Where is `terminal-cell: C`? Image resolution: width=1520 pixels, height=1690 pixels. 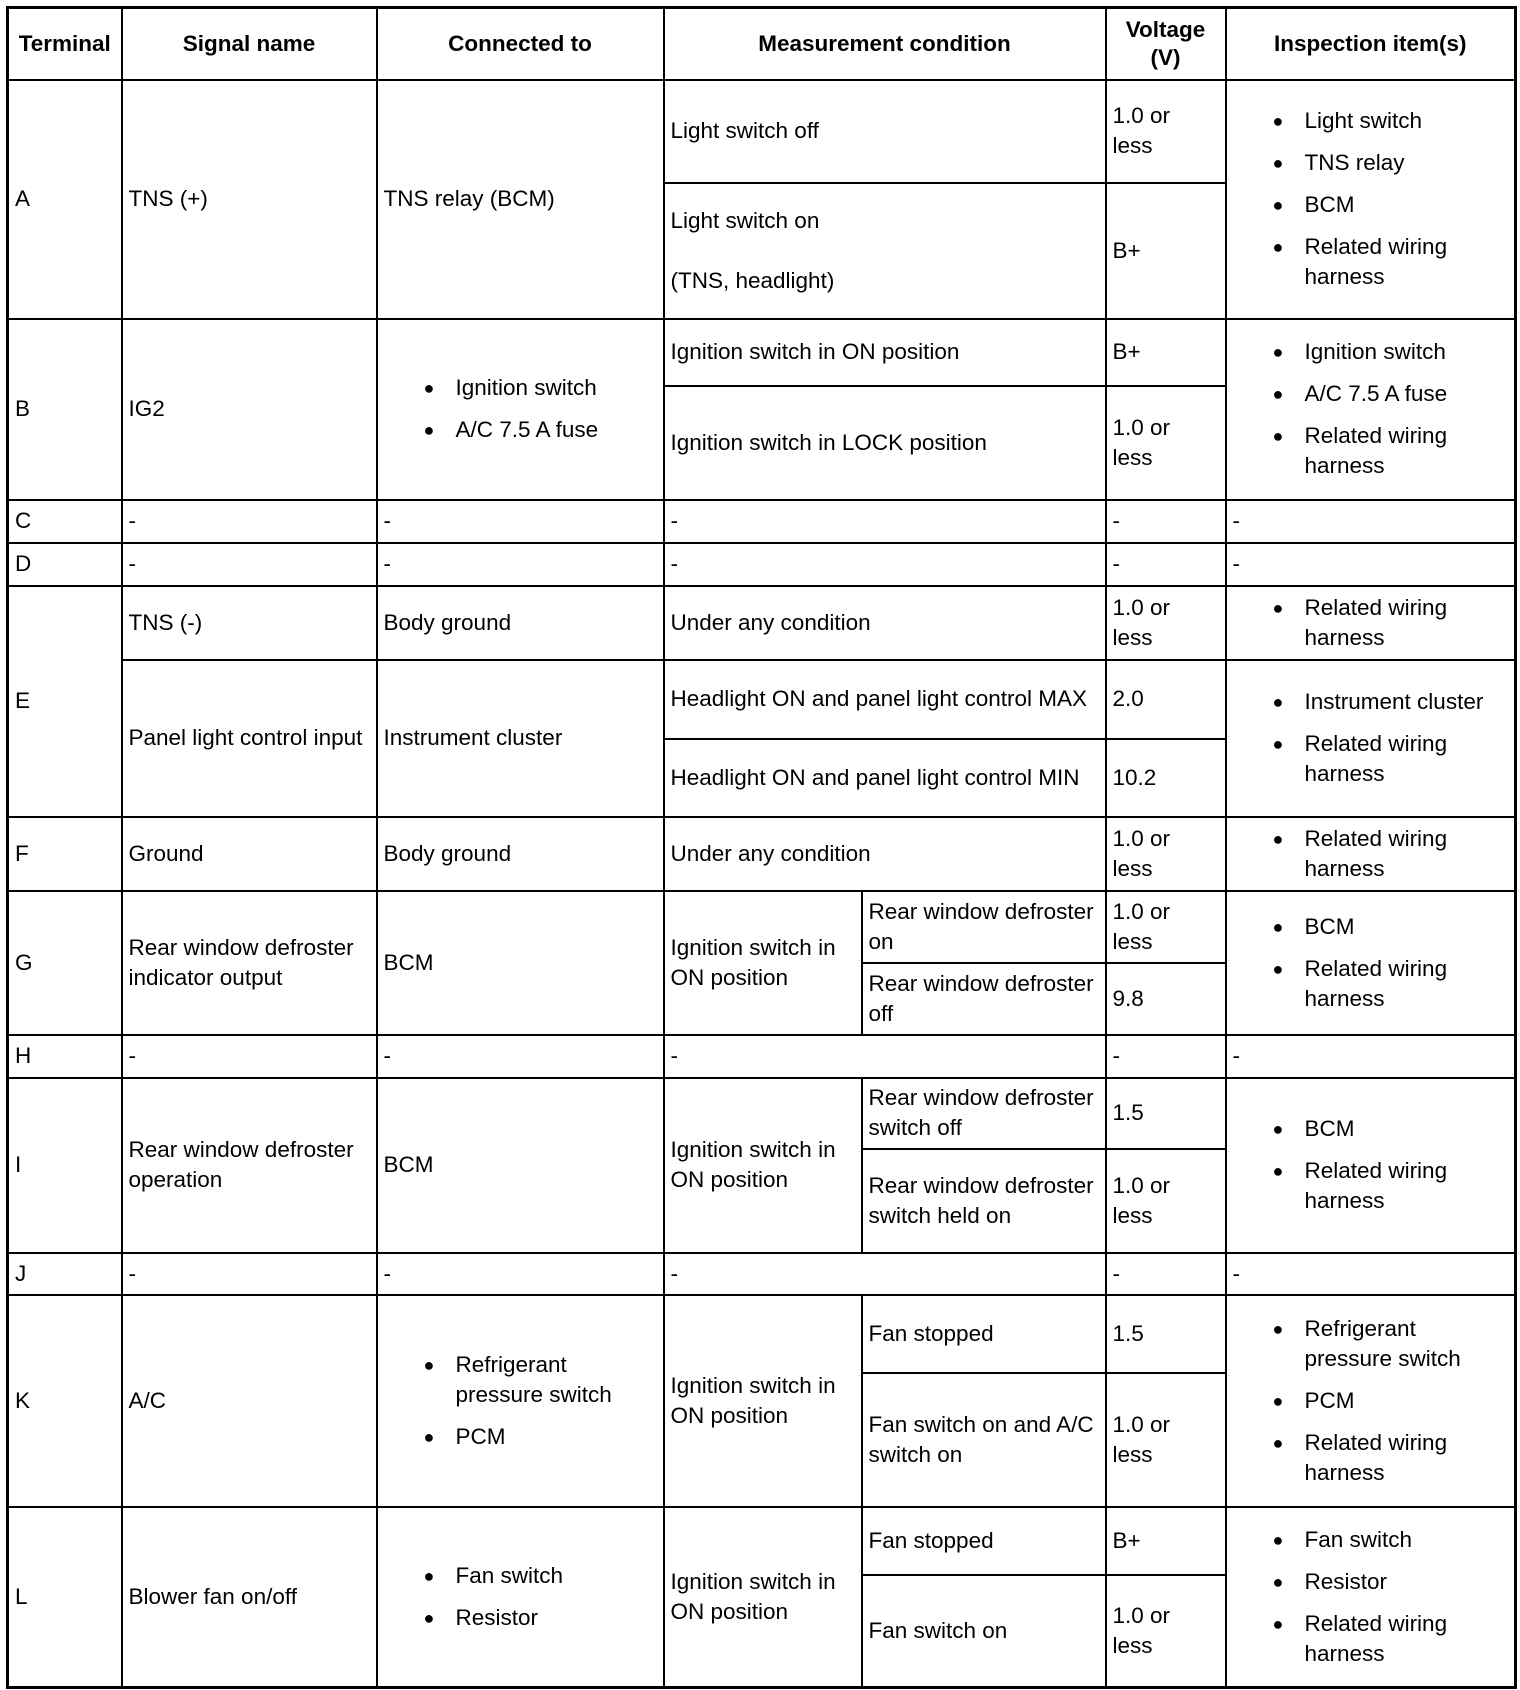
terminal-cell: C is located at coordinates (64, 521).